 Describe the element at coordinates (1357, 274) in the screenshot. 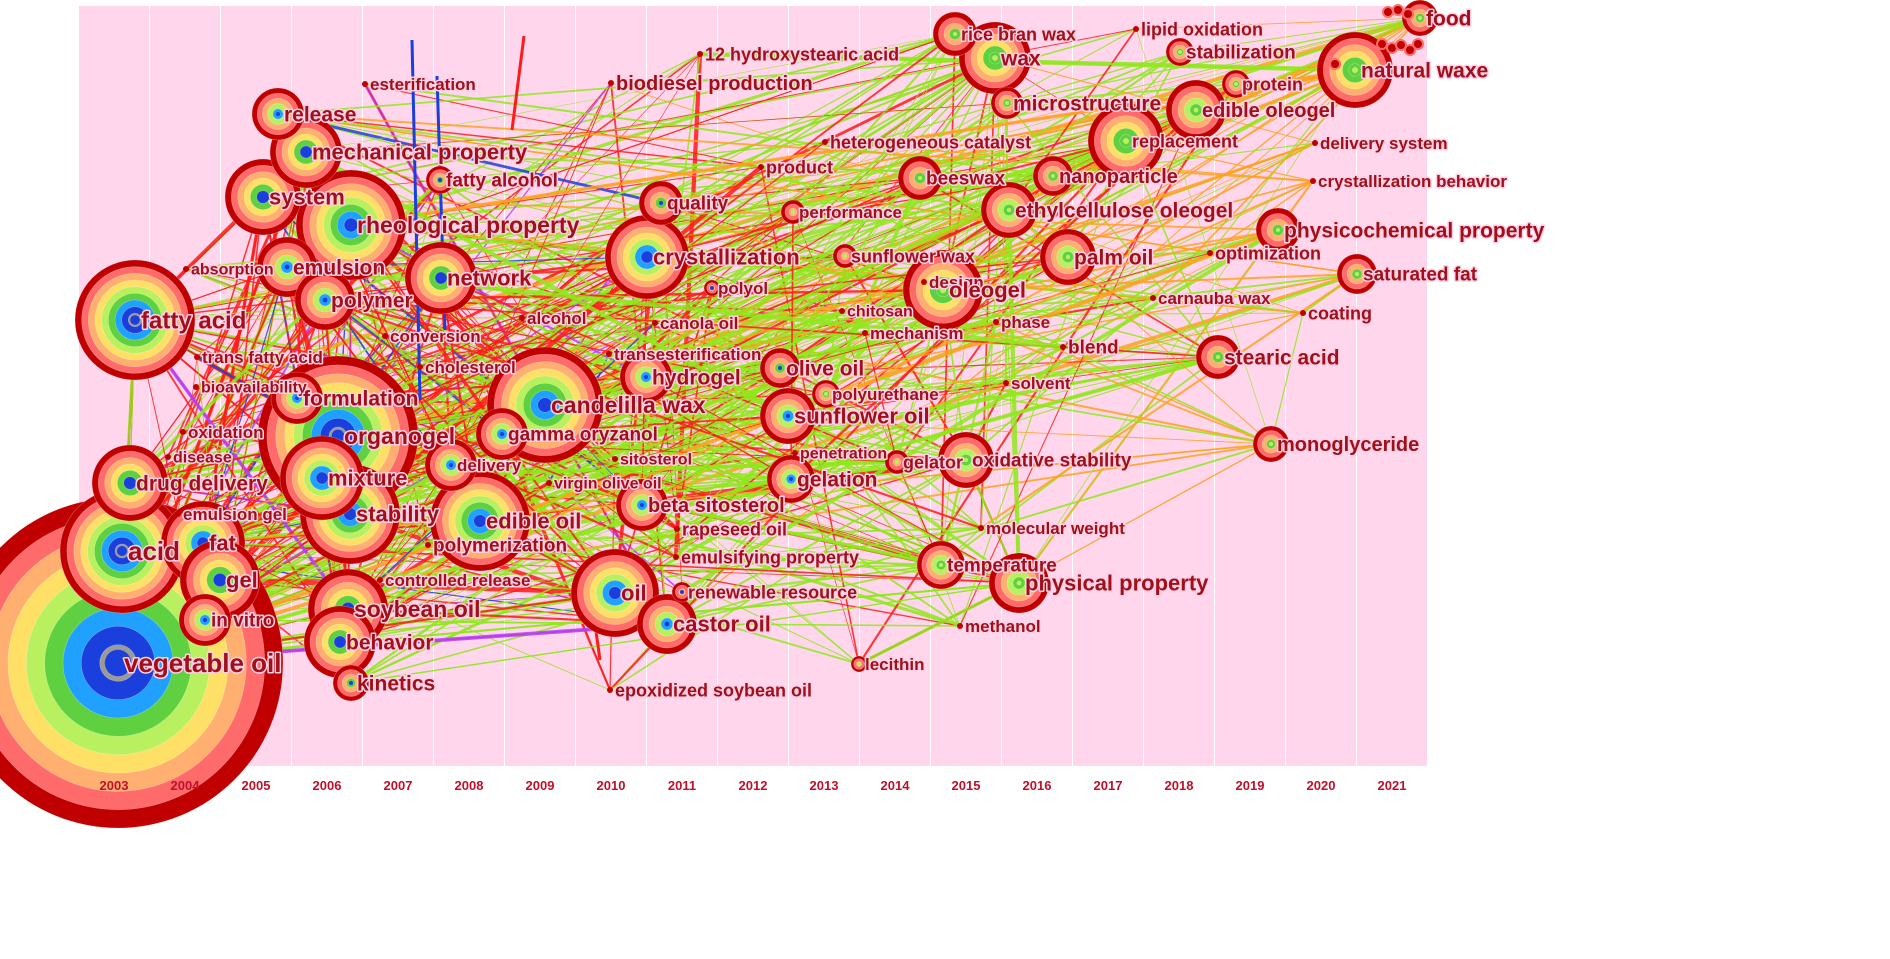

I see `node-saturated-fat` at that location.